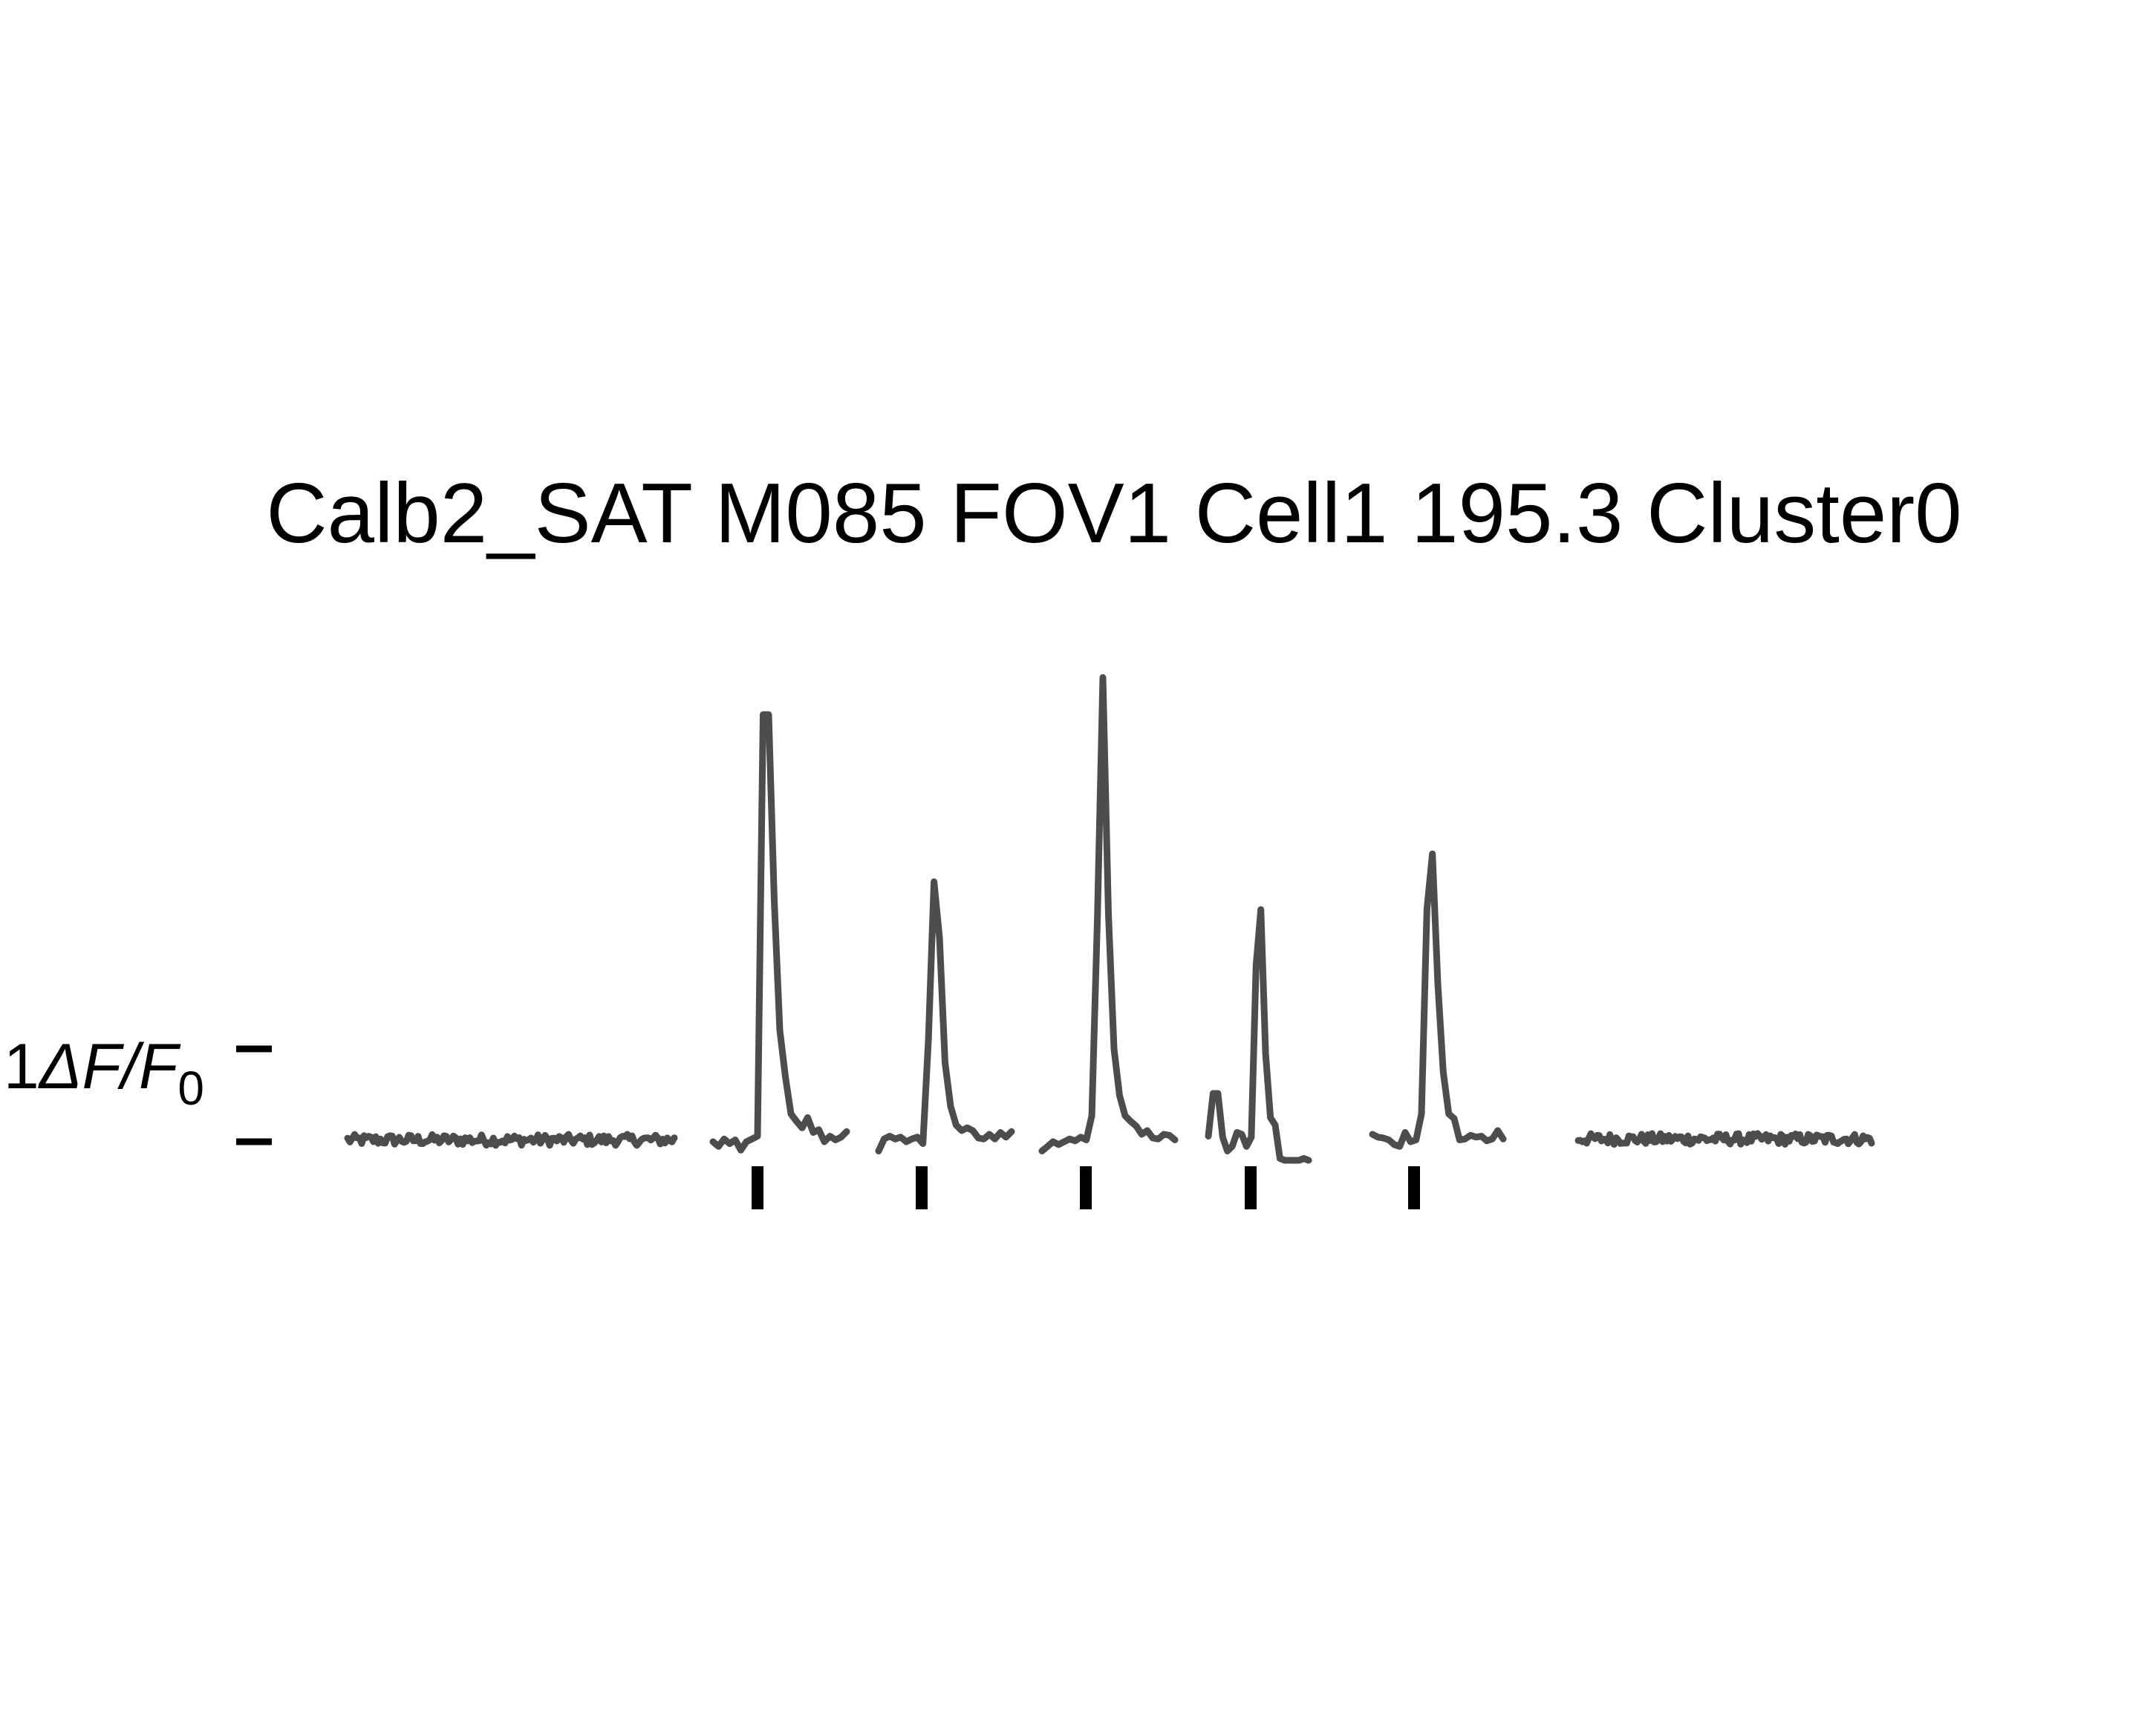  I want to click on scale-bar-label: 1ΔF/F0, so click(104, 1073).